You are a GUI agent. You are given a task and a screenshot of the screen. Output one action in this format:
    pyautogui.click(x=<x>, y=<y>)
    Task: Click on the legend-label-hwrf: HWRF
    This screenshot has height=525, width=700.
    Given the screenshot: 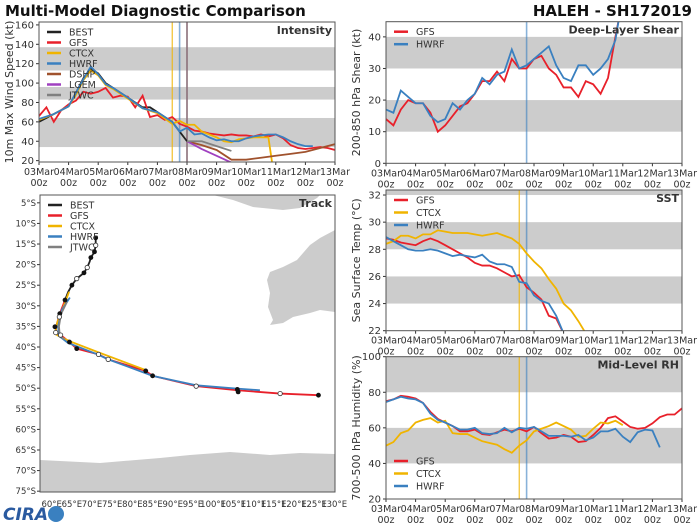 What is the action you would take?
    pyautogui.click(x=84, y=237)
    